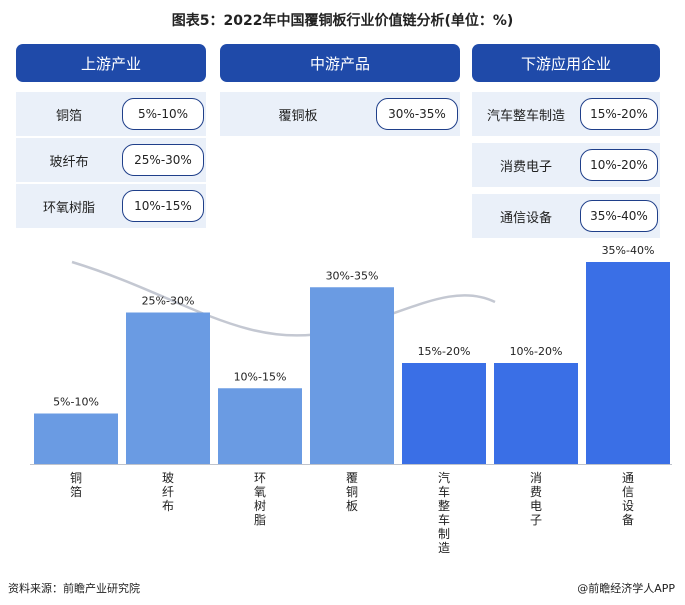  Describe the element at coordinates (352, 275) in the screenshot. I see `data-label-4: 30%-35%` at that location.